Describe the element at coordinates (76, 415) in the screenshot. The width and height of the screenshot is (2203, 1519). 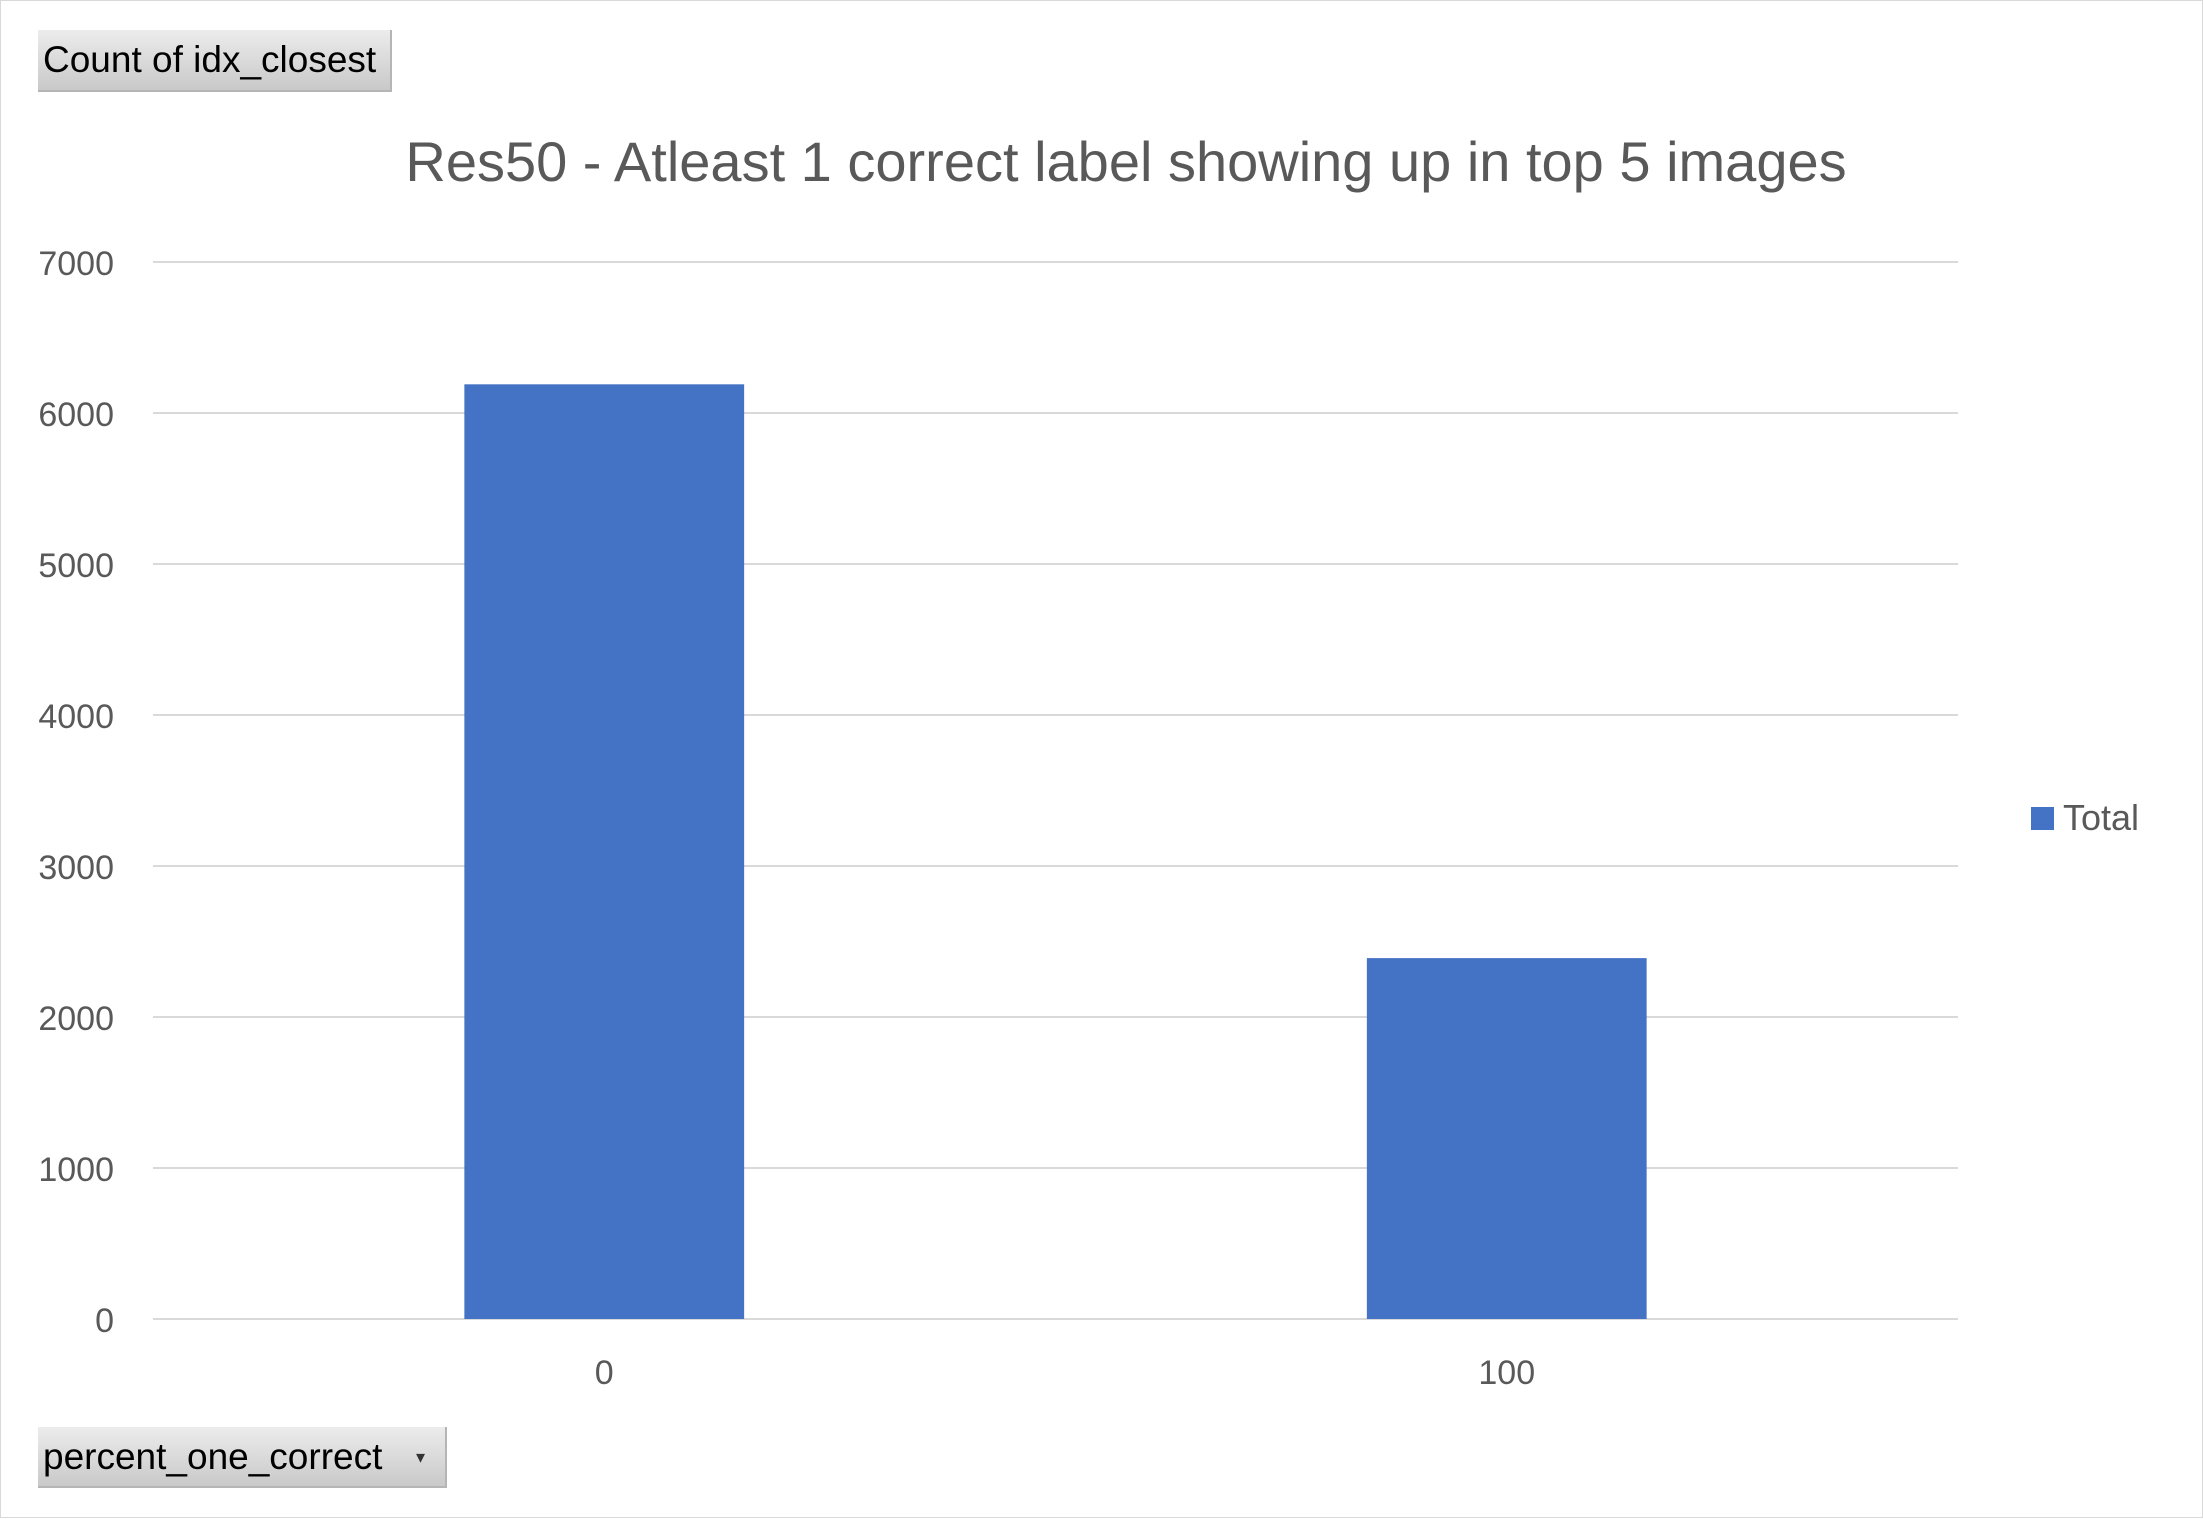
I see `y-tick-label: 6000` at that location.